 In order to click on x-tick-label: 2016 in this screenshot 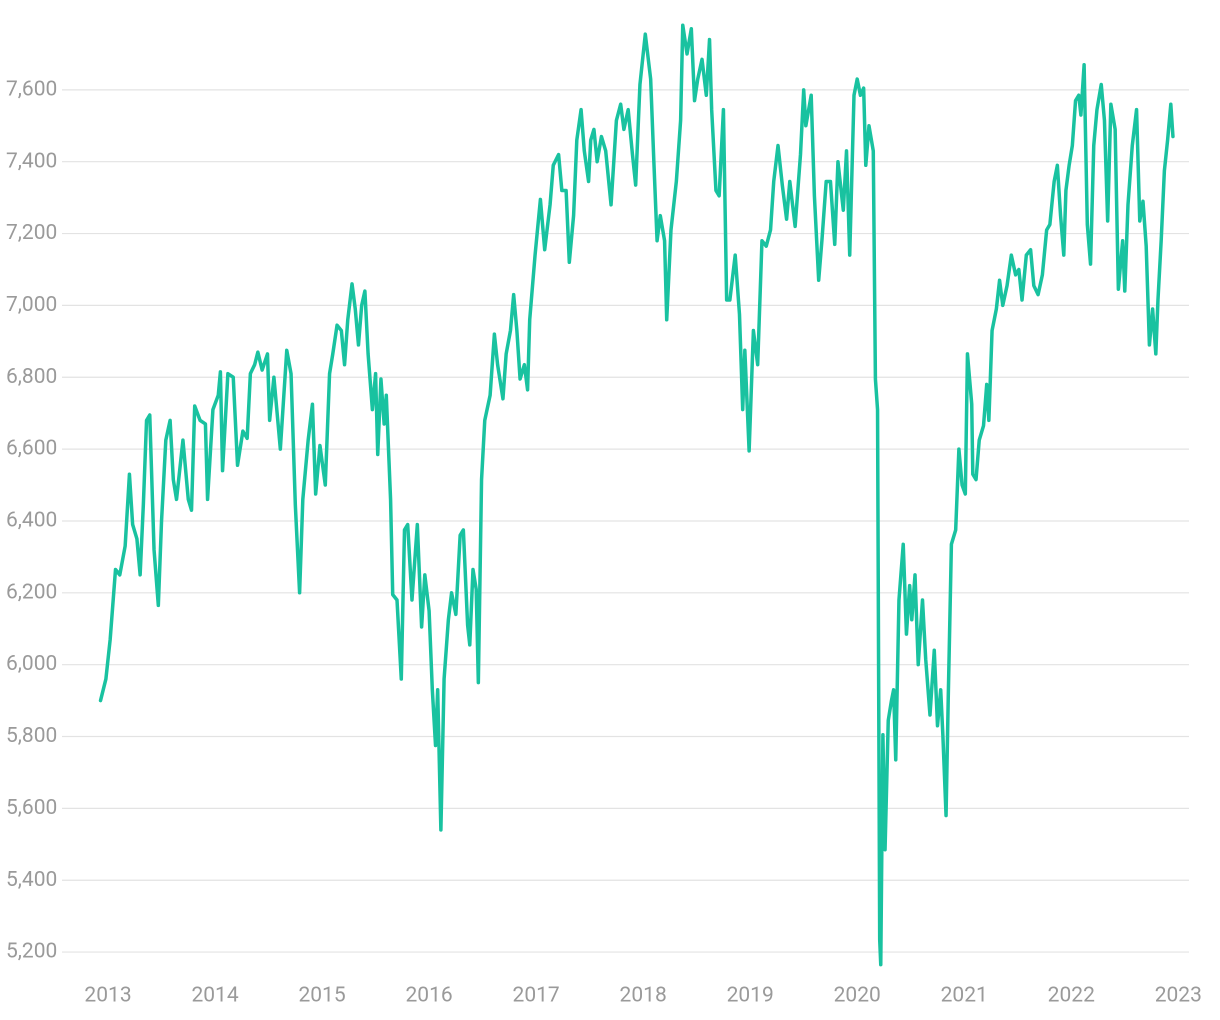, I will do `click(428, 996)`.